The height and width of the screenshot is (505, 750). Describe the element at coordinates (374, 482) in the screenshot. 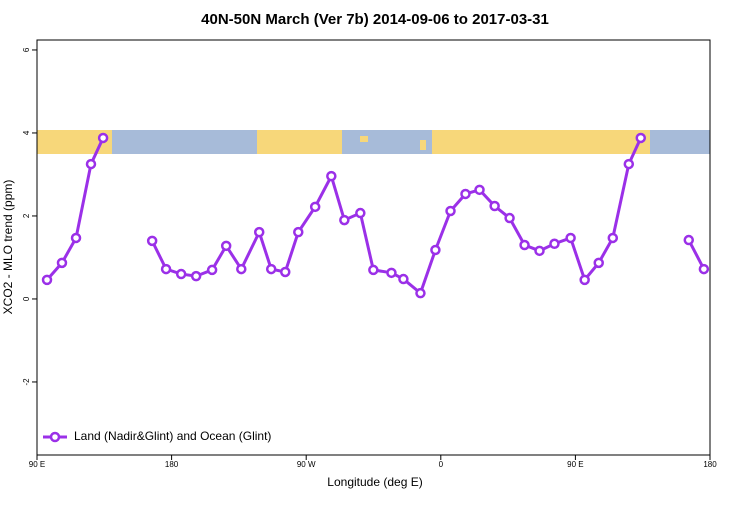

I see `x-axis-label: Longitude (deg E)` at that location.